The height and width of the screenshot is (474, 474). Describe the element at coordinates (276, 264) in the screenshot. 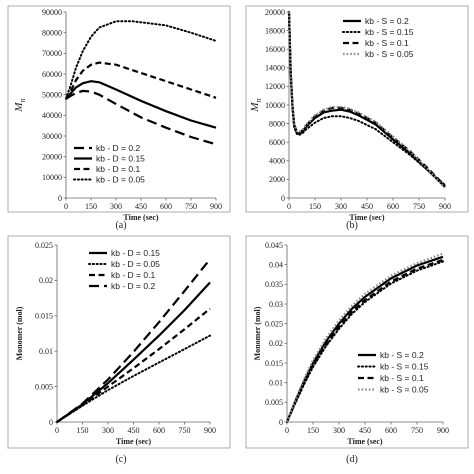

I see `y-tick-label: 0.04` at that location.